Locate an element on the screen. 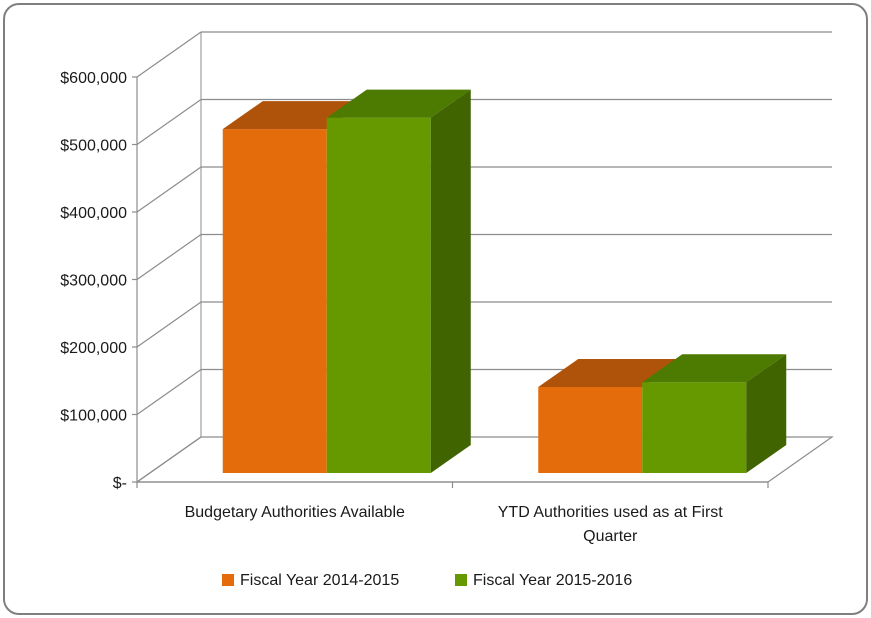 Image resolution: width=871 pixels, height=618 pixels. y-tick-label: $400,000 is located at coordinates (93, 213).